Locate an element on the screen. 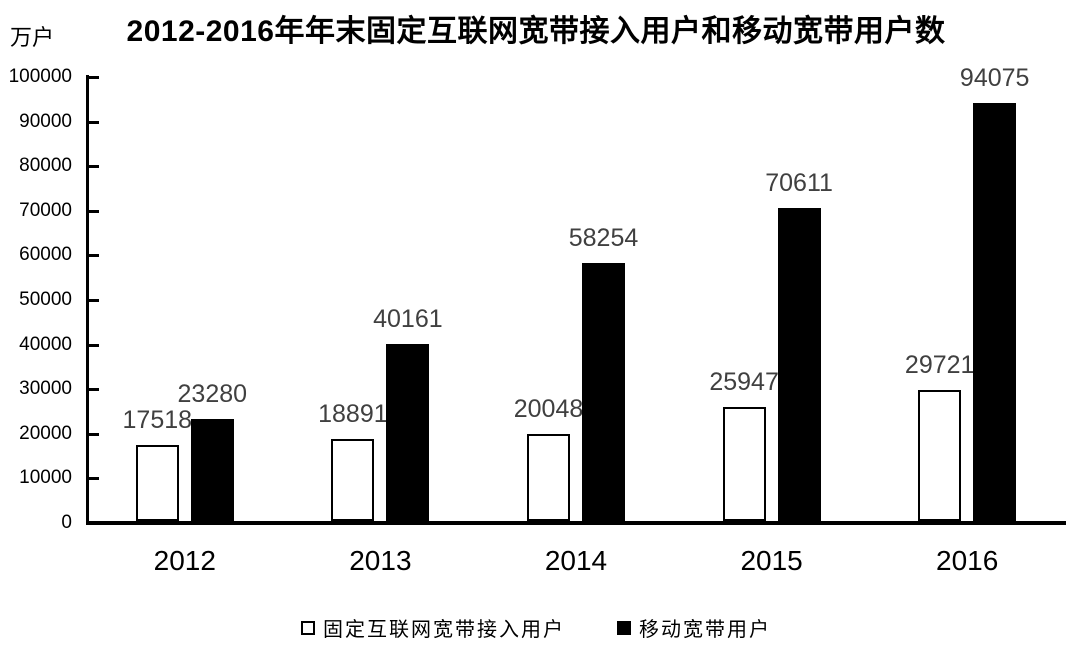  bar-value-label: 29721 is located at coordinates (939, 365).